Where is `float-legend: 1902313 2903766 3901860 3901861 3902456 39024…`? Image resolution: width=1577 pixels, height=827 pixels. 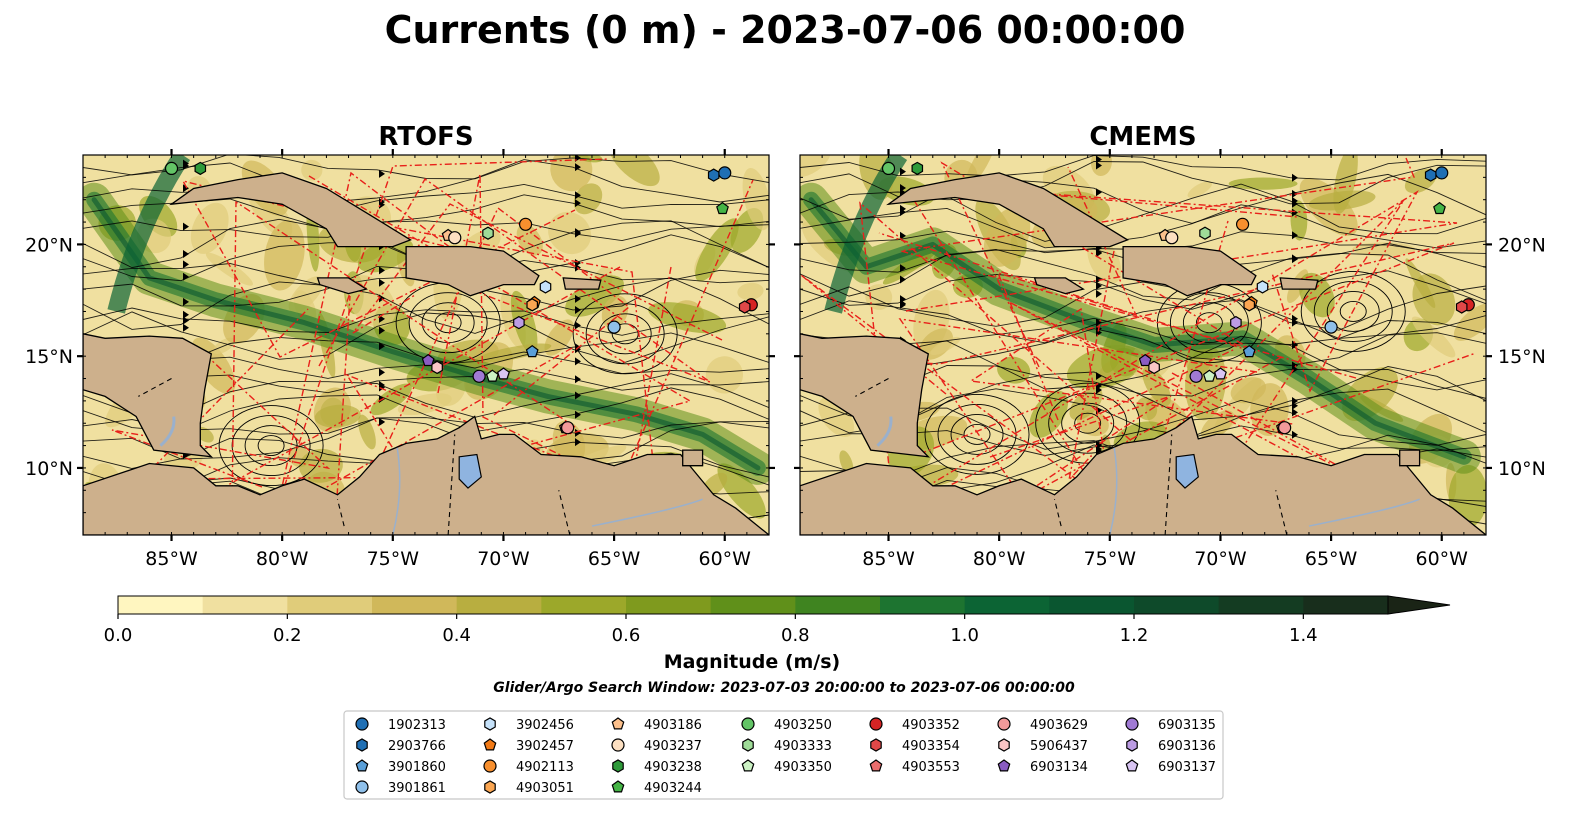 float-legend: 1902313 2903766 3901860 3901861 3902456 39024… is located at coordinates (783, 755).